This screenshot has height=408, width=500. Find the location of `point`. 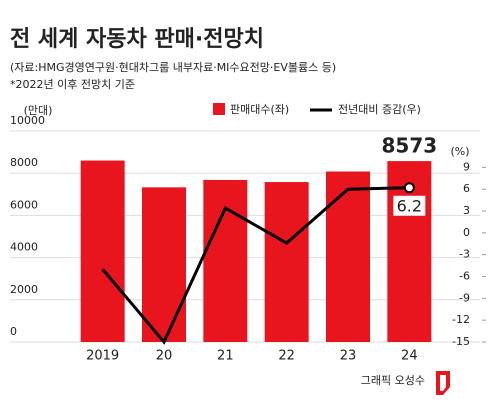

point is located at coordinates (409, 188).